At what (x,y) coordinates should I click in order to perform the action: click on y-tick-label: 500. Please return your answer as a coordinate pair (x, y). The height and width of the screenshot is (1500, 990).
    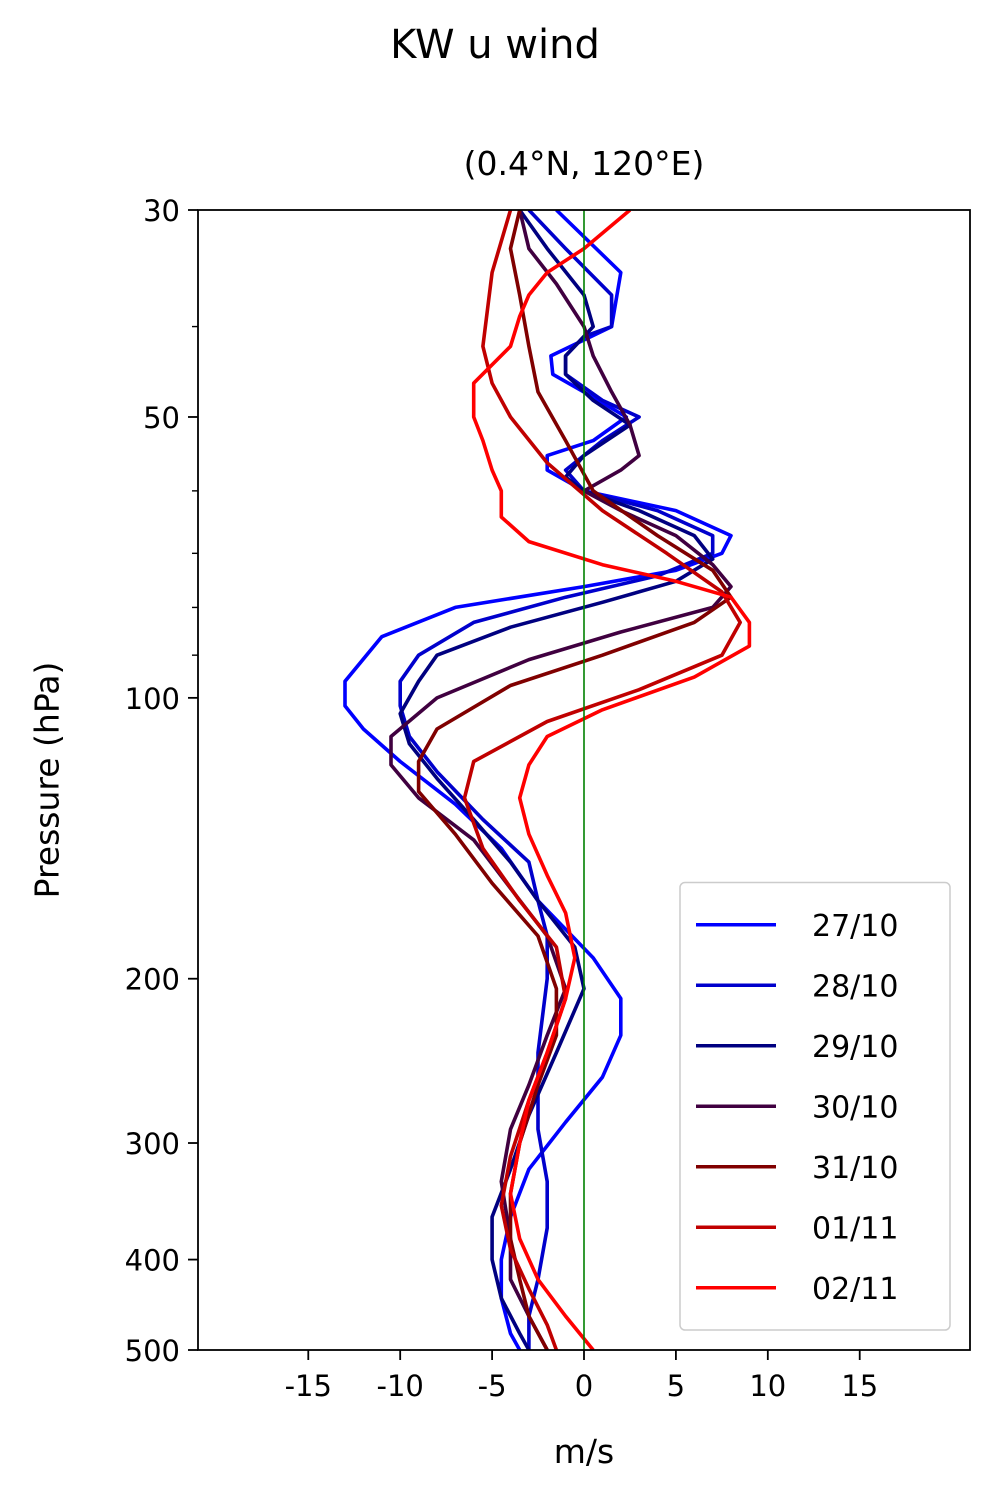
    Looking at the image, I should click on (152, 1351).